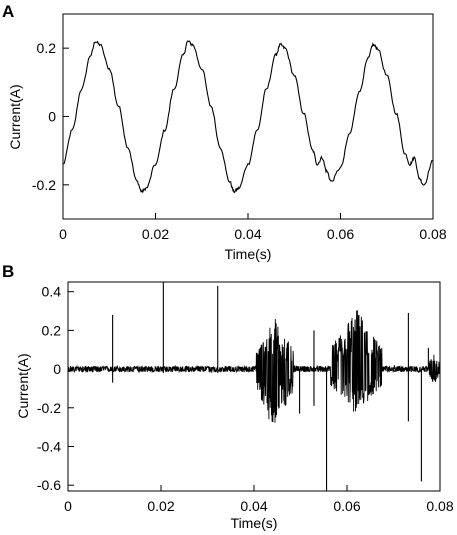 This screenshot has width=457, height=535. Describe the element at coordinates (63, 234) in the screenshot. I see `panel-a-x-tick-label: 0` at that location.